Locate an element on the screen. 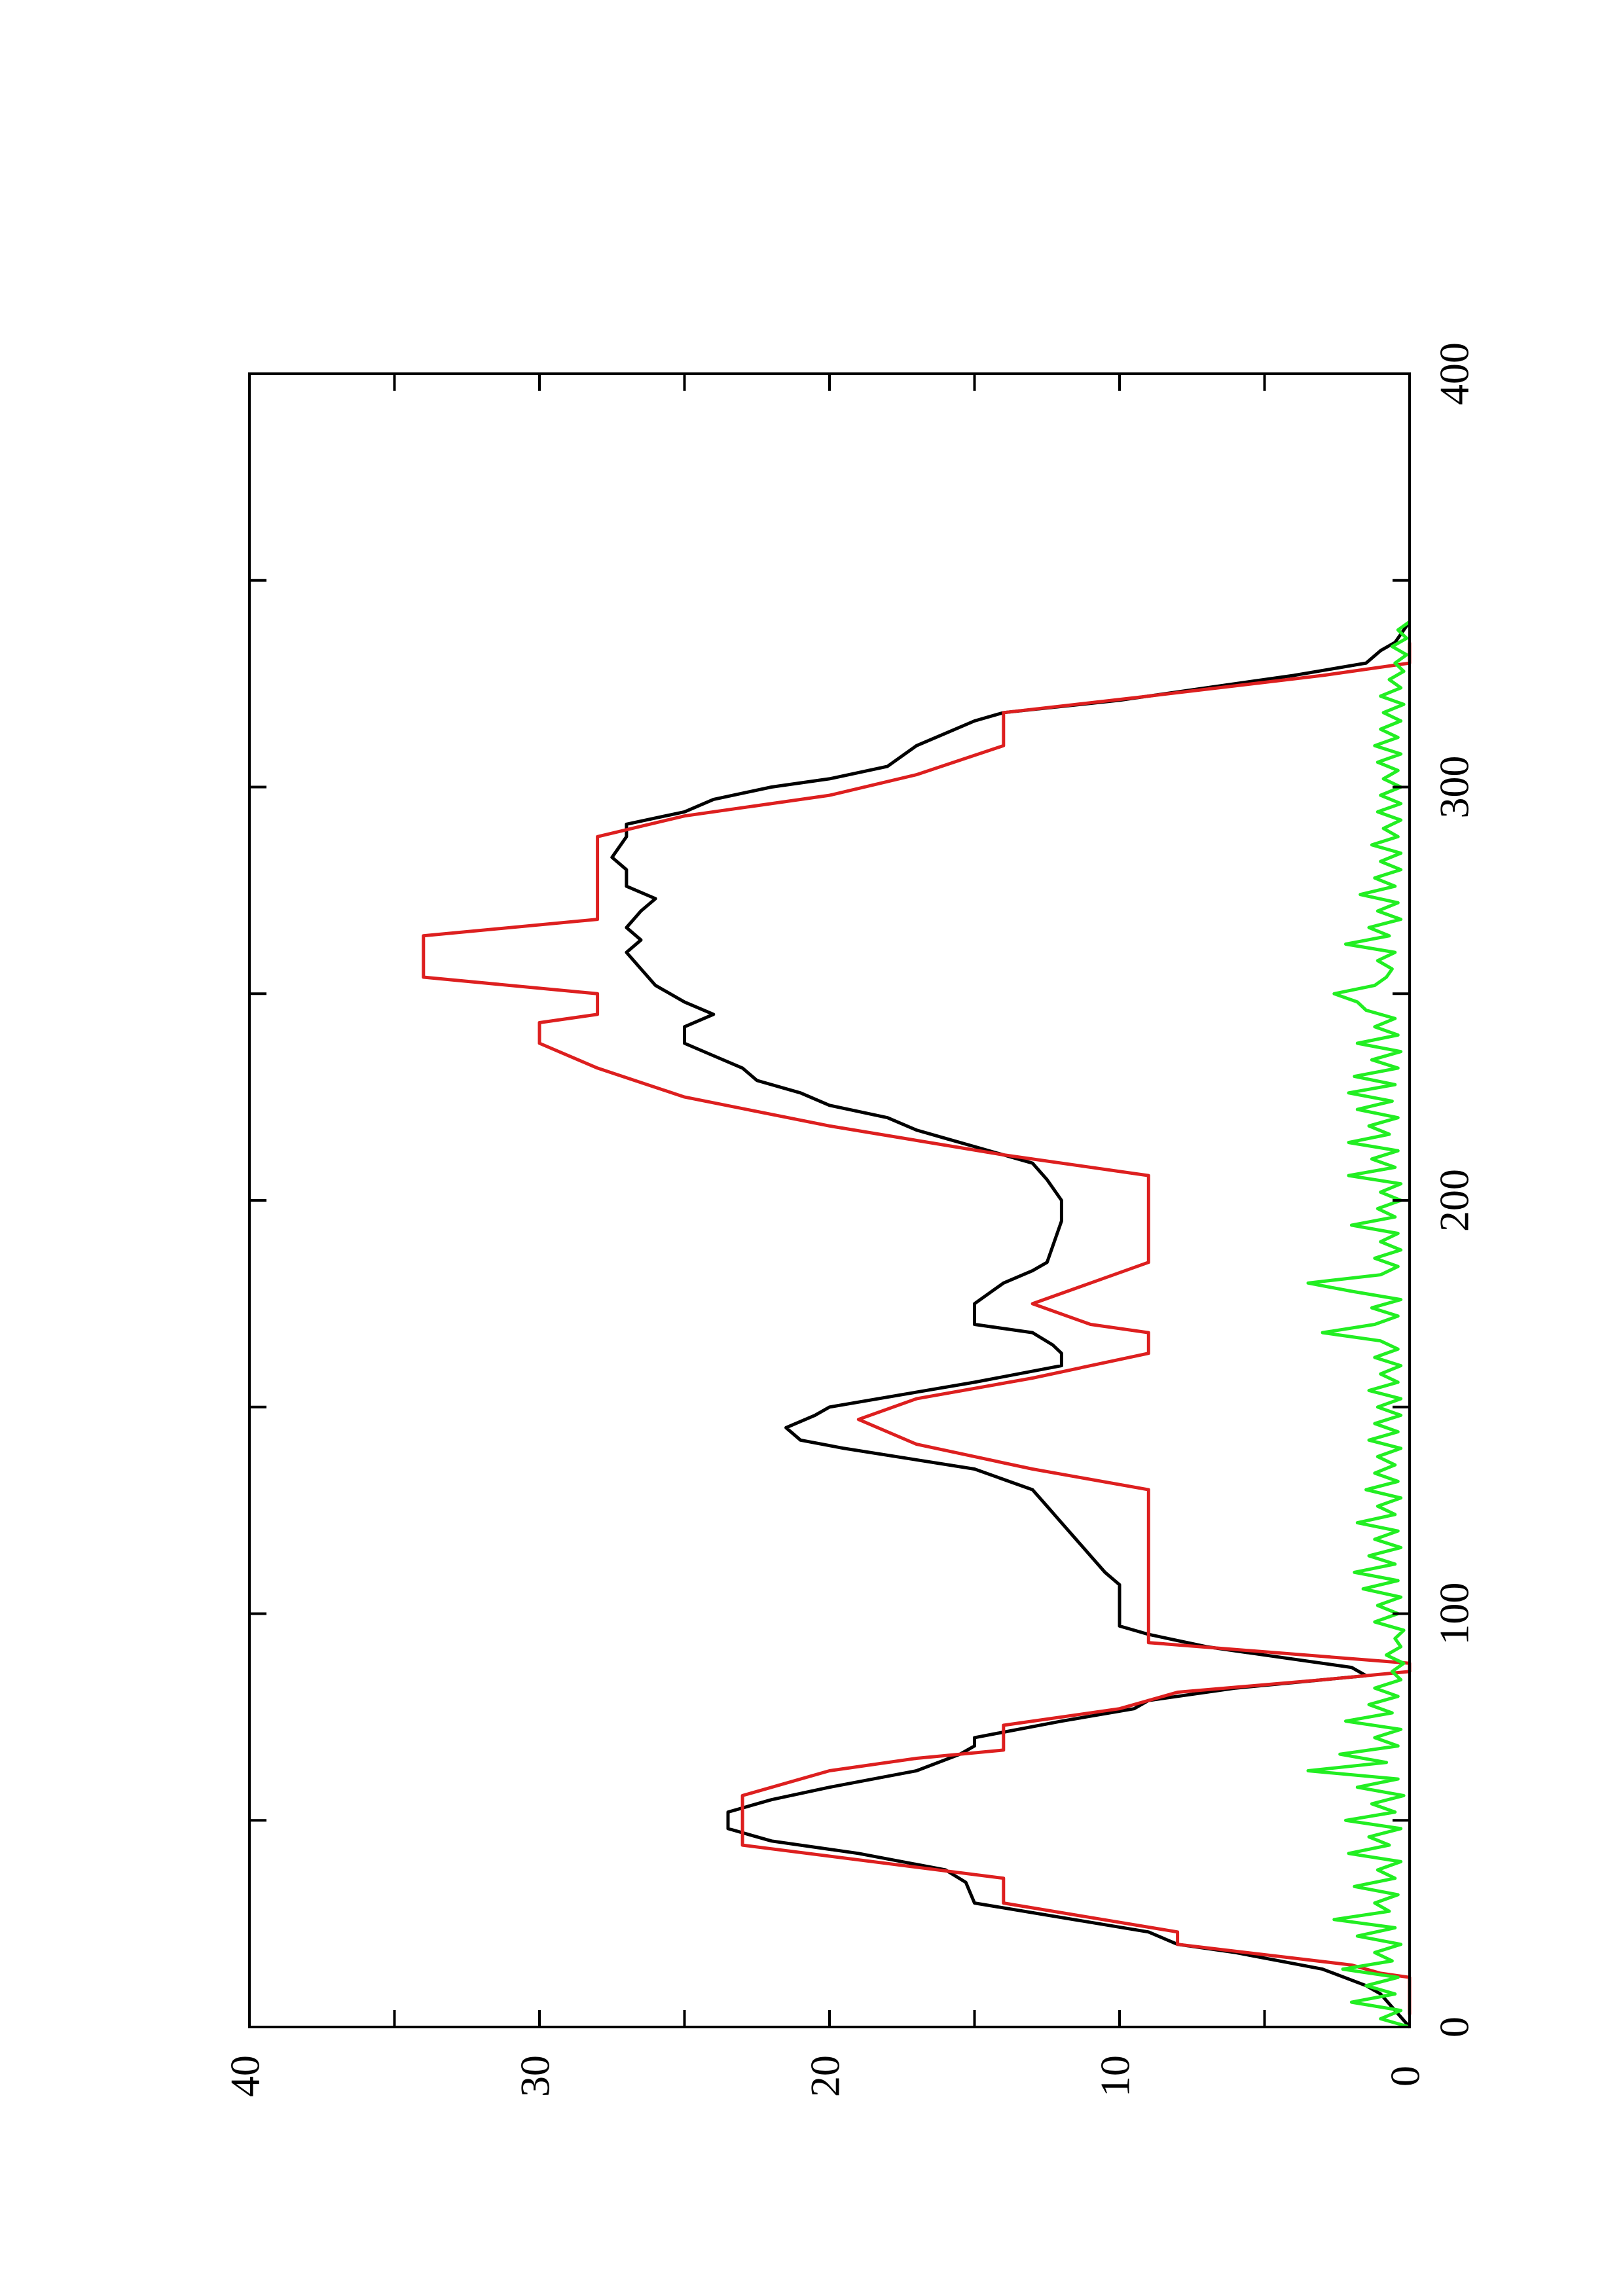 The image size is (1623, 2296). y-tick-label: 0 is located at coordinates (1405, 2076).